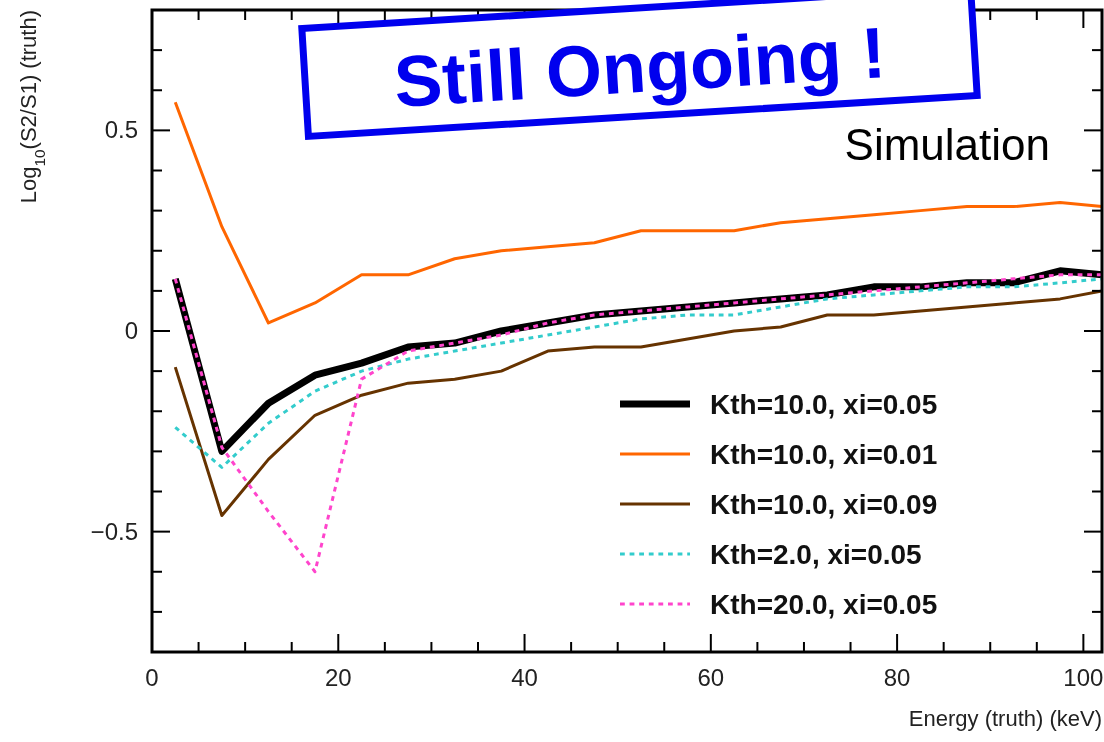 This screenshot has width=1104, height=742. Describe the element at coordinates (114, 531) in the screenshot. I see `y-tick-label: −0.5` at that location.